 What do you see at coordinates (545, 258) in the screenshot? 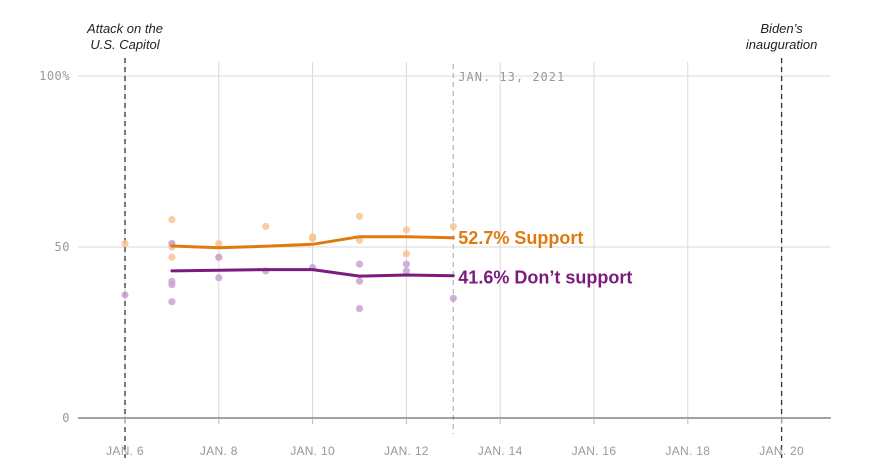
I see `series-labels: 52.7% Support 41.6% Don’t support` at bounding box center [545, 258].